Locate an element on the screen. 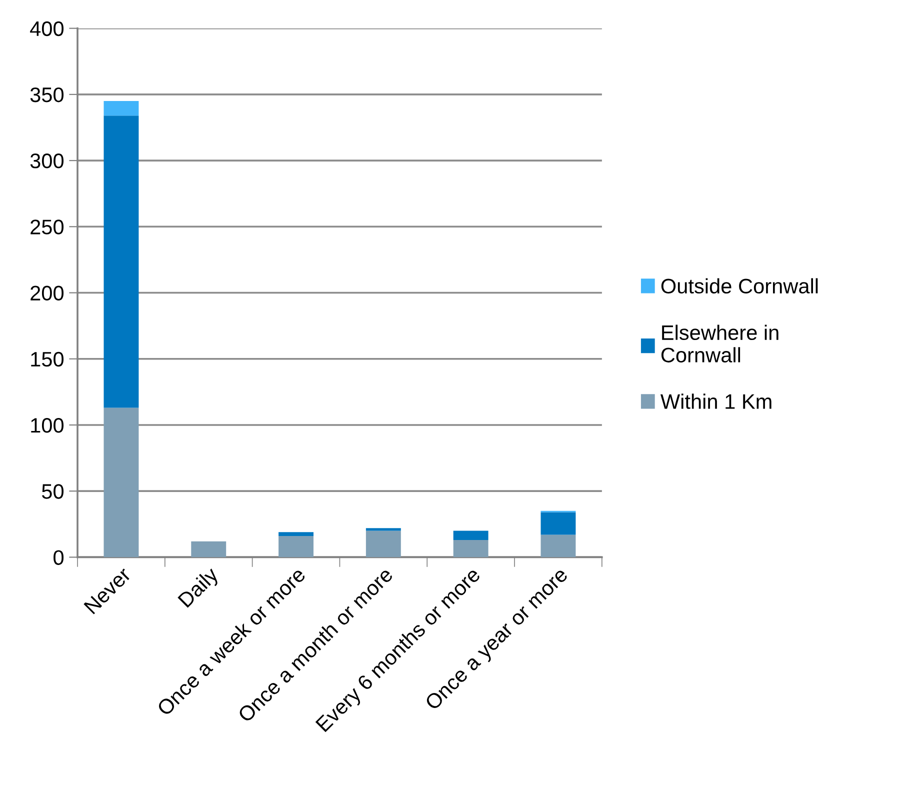 Image resolution: width=912 pixels, height=787 pixels. y-tick-label: 150 is located at coordinates (47, 359).